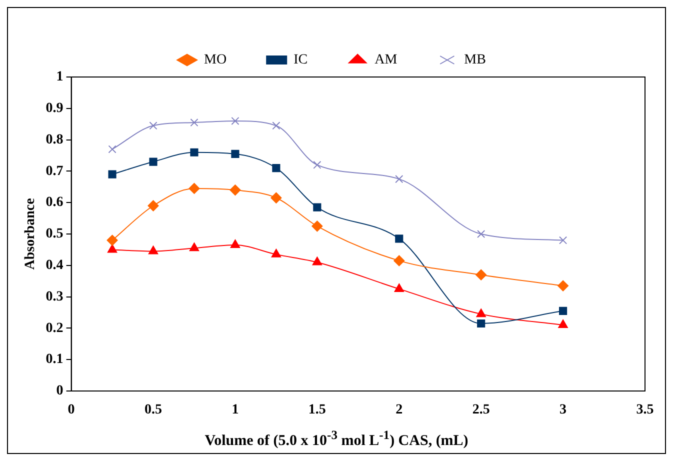 This screenshot has width=675, height=463. I want to click on x-tick-label: 1.5, so click(317, 410).